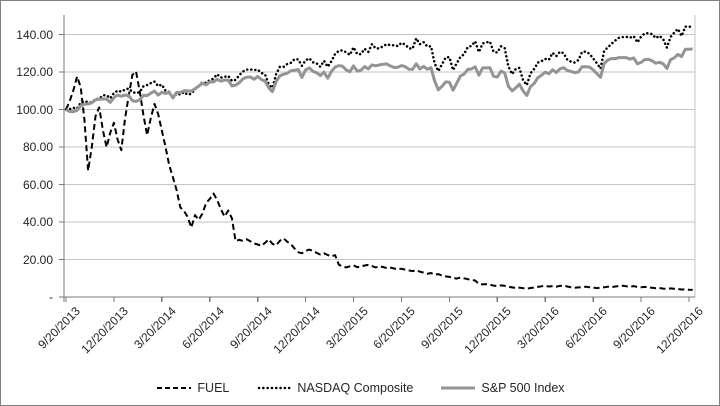 The width and height of the screenshot is (720, 406). I want to click on legend-solid-line-icon, so click(458, 388).